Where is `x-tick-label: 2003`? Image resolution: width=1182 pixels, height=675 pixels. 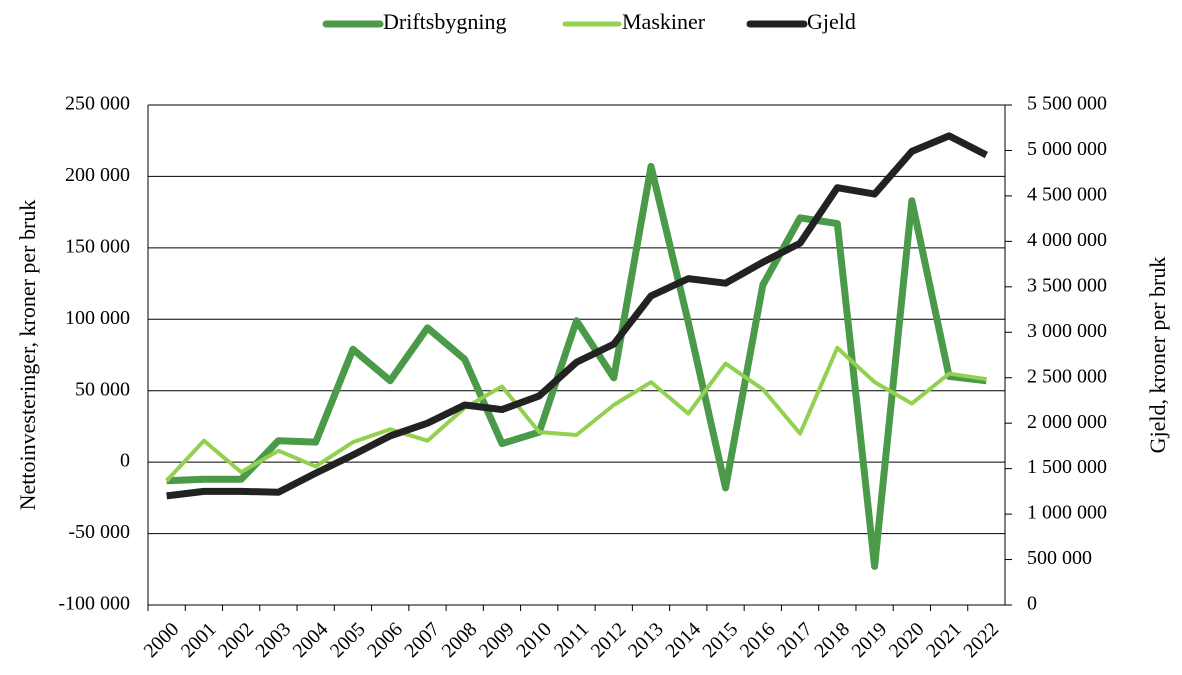
x-tick-label: 2003 is located at coordinates (273, 640).